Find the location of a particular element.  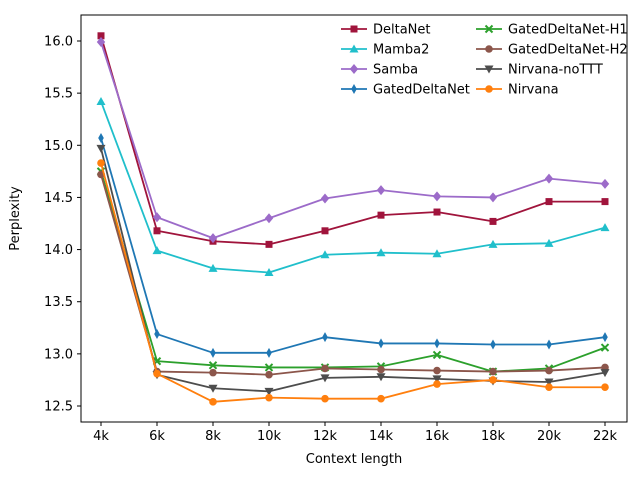

y-tick-label: 15.0 is located at coordinates (58, 146).